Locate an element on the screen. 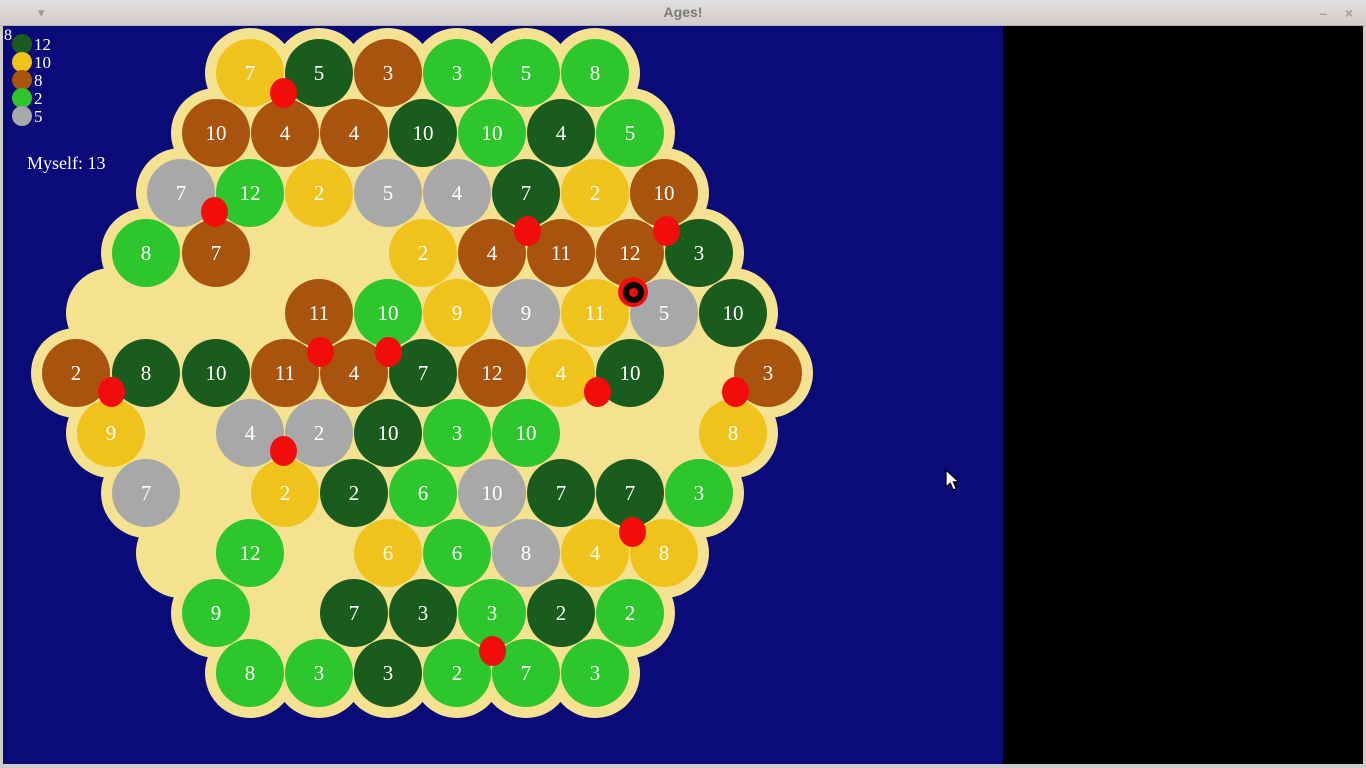  highlighted-marker is located at coordinates (633, 292).